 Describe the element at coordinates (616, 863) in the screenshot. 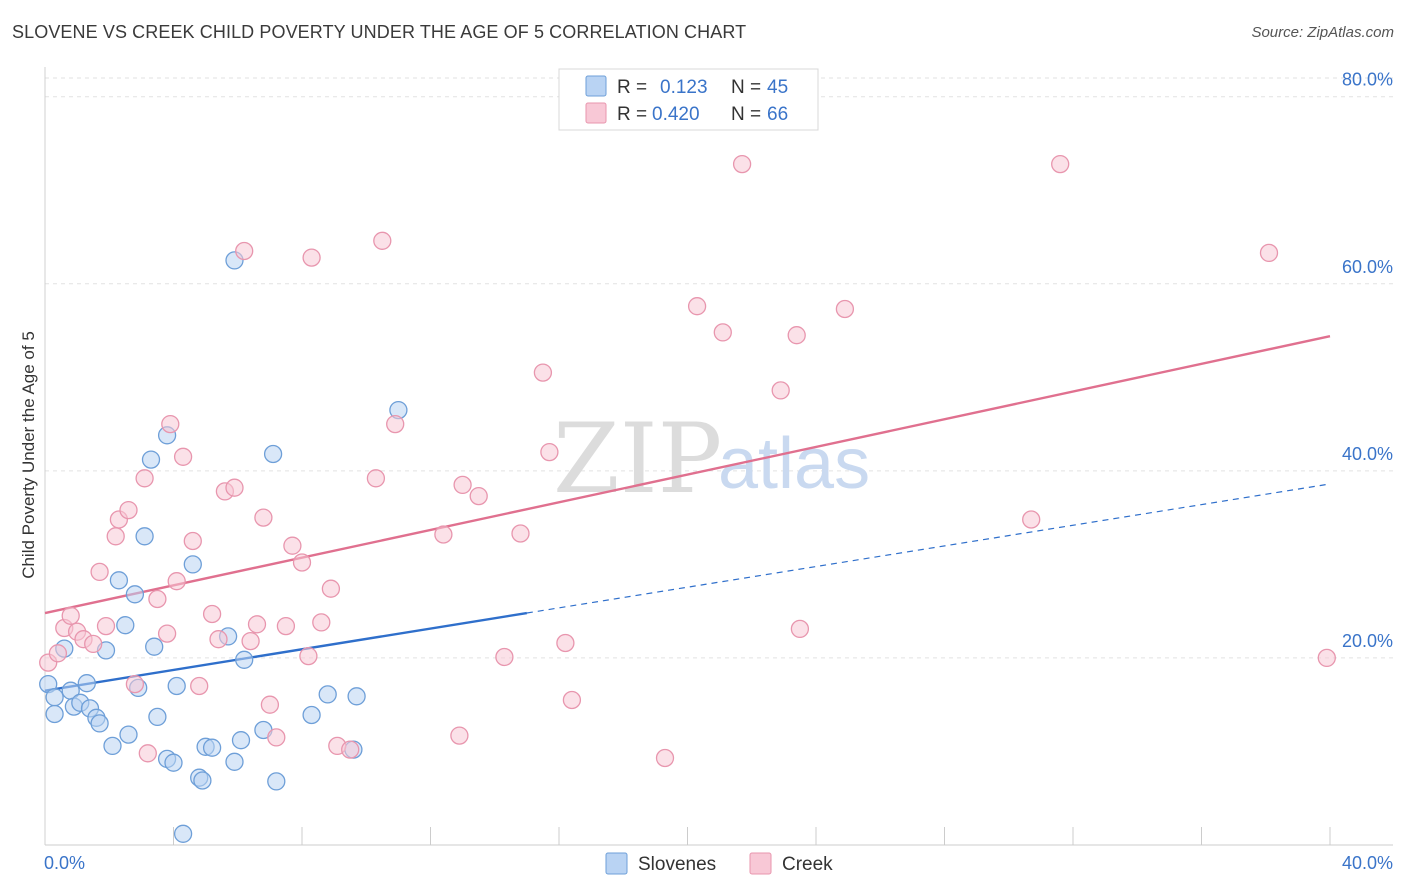

I see `bottom-legend-swatch-slovenes` at that location.